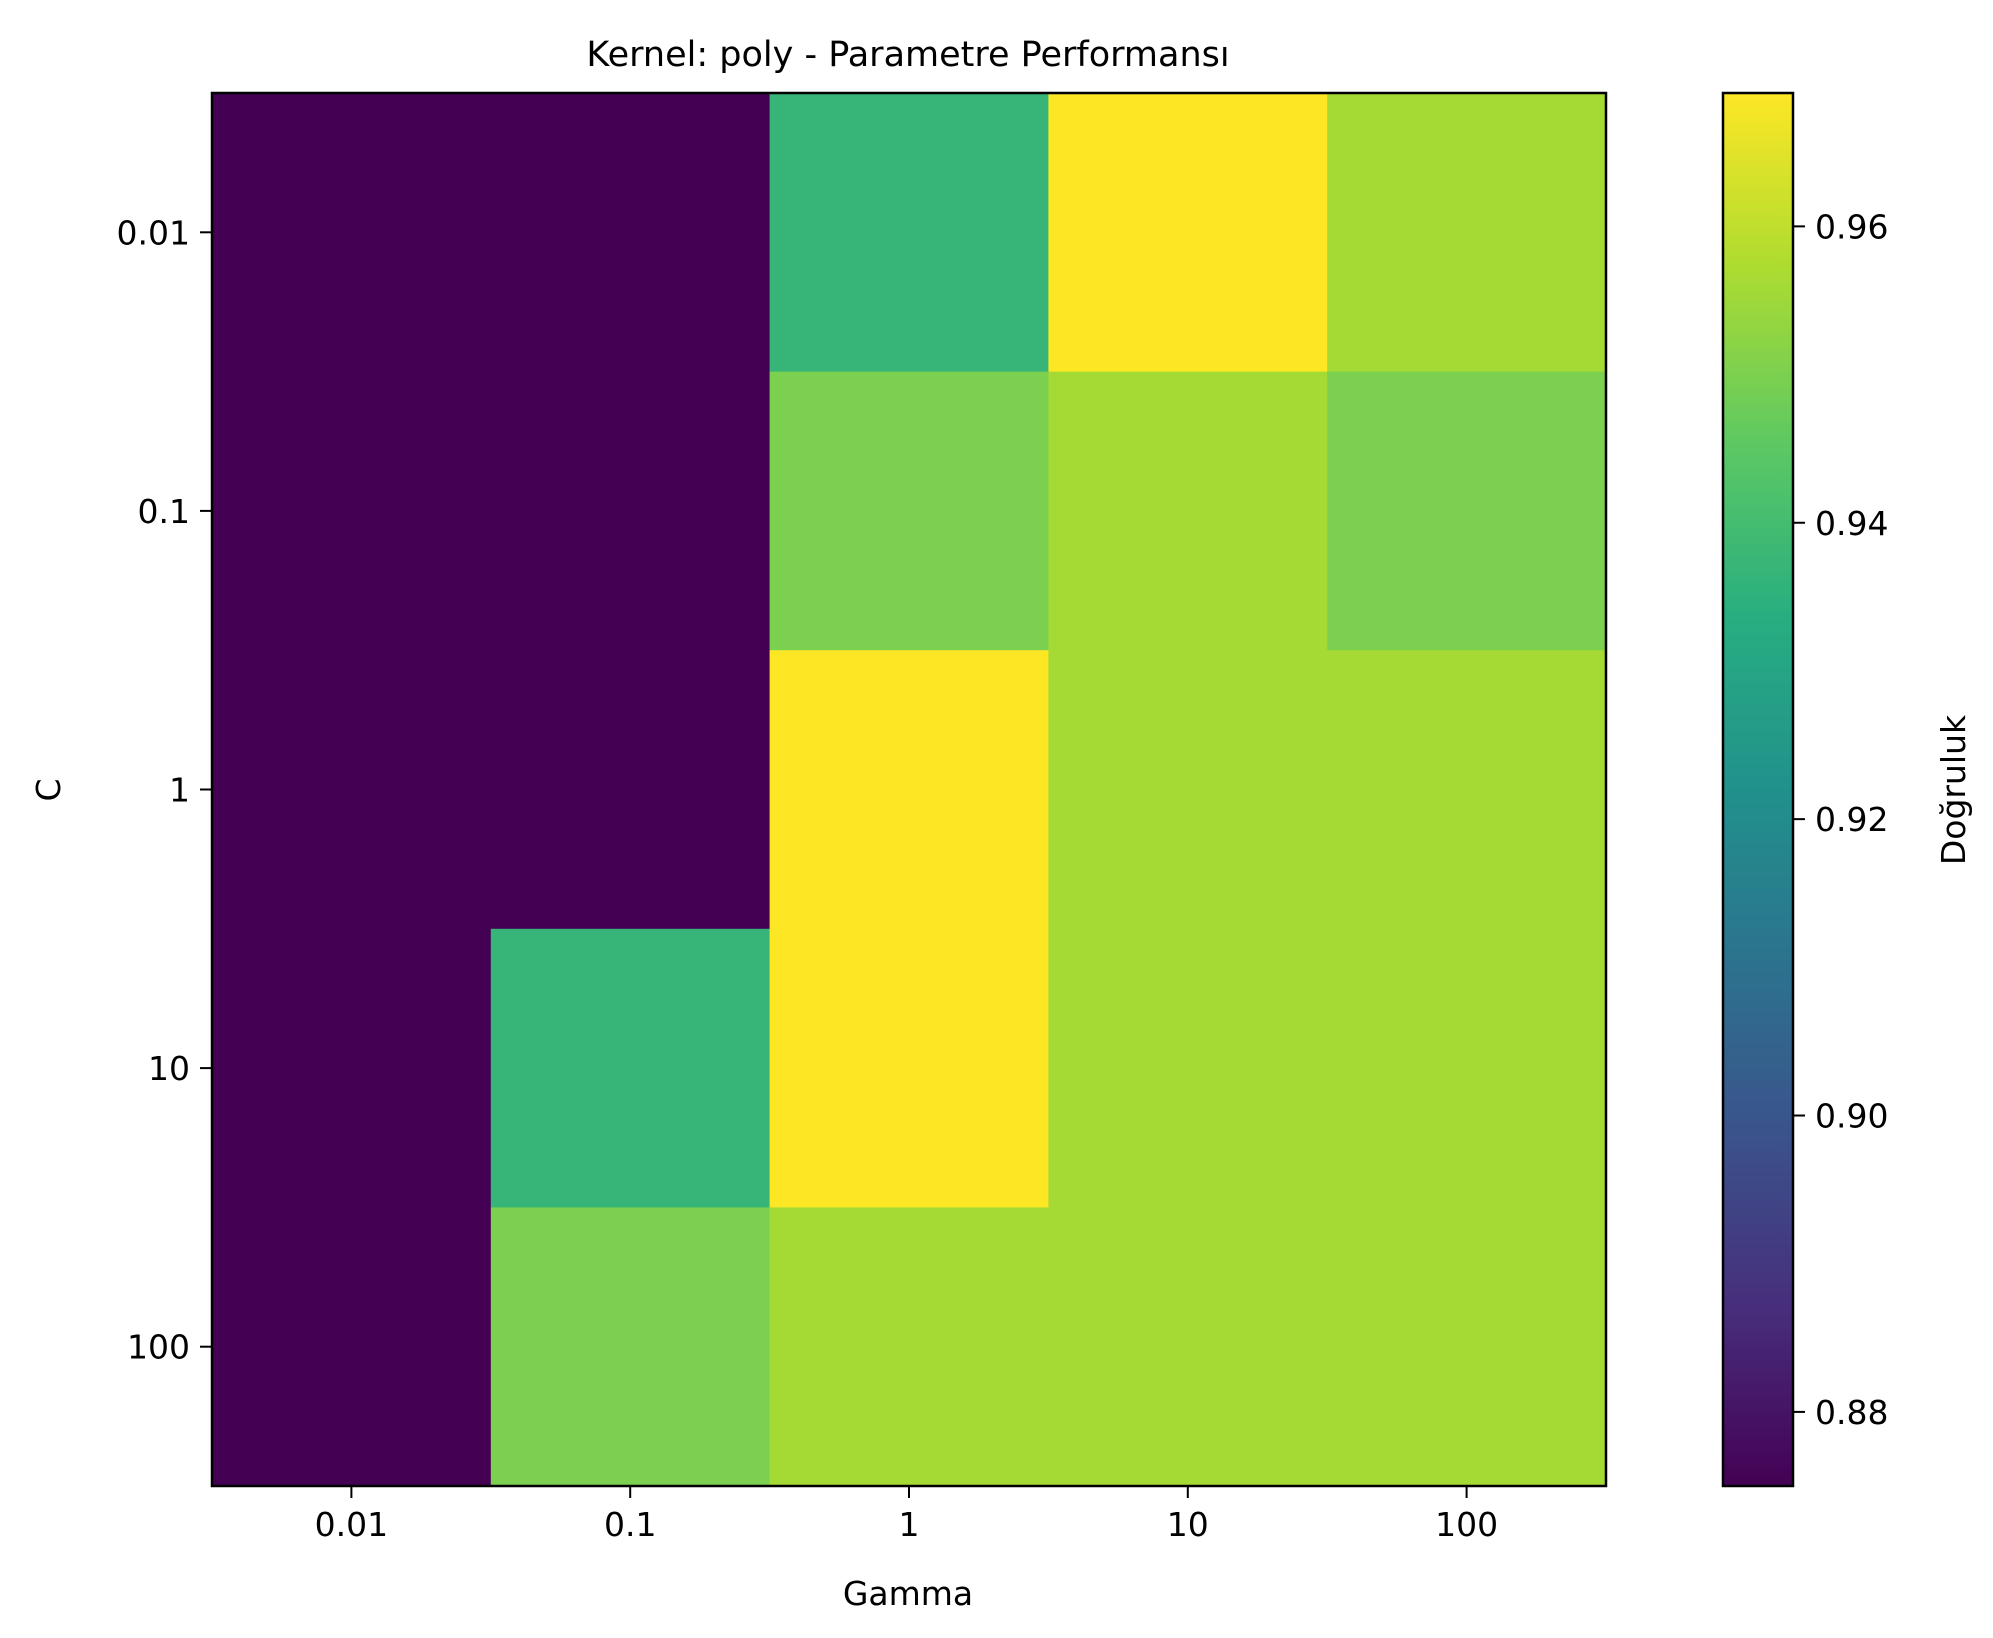  What do you see at coordinates (1851, 1412) in the screenshot?
I see `colorbar-tick-label: 0.88` at bounding box center [1851, 1412].